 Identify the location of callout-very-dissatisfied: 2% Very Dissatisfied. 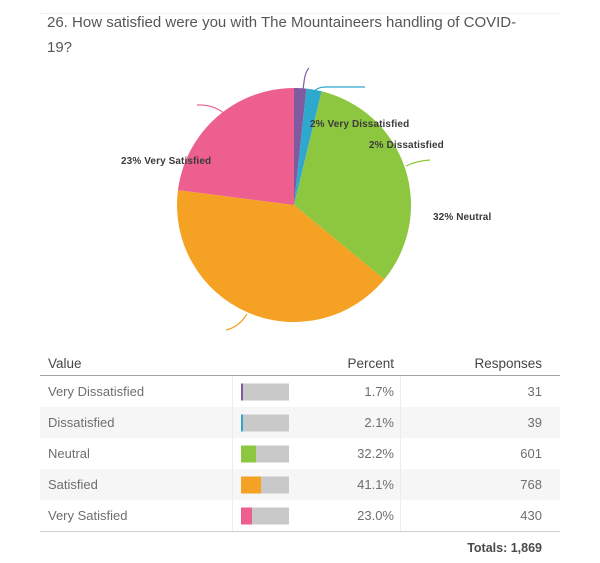
(360, 124).